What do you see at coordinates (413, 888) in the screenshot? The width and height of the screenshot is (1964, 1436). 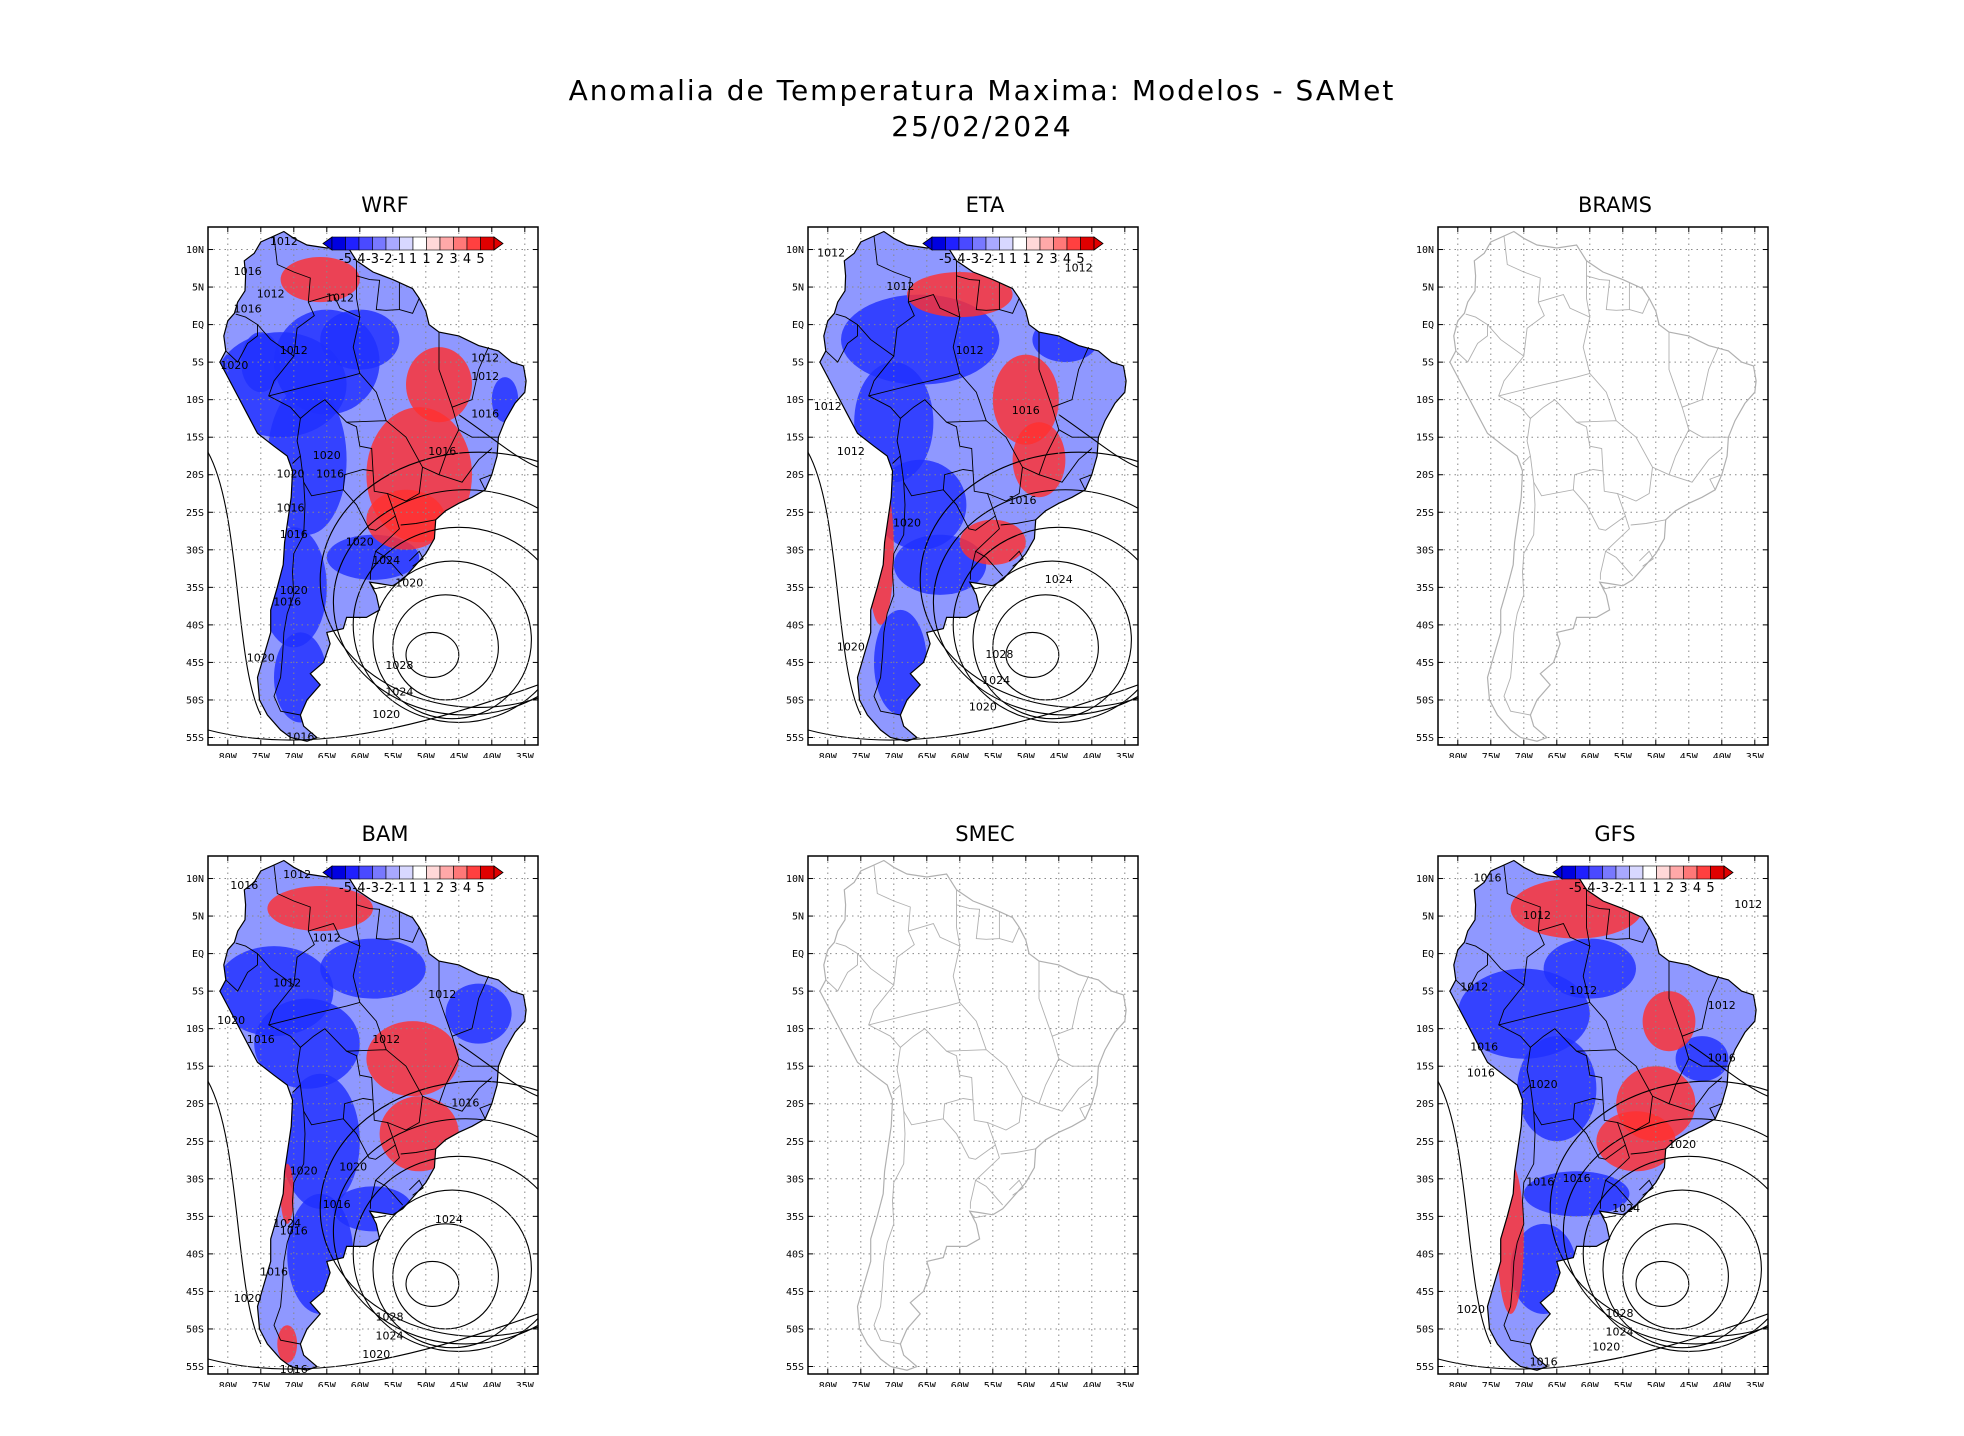 I see `colorbar-label: 1` at bounding box center [413, 888].